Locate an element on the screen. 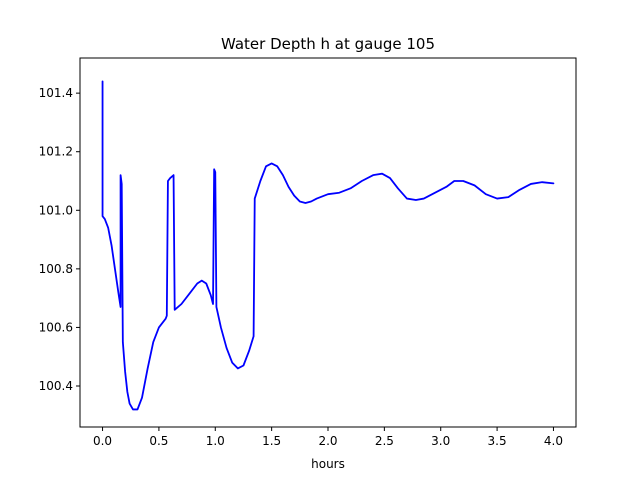  y-axis: 100.4 100.6 100.8 101.0 101.2 101.4 is located at coordinates (59, 239).